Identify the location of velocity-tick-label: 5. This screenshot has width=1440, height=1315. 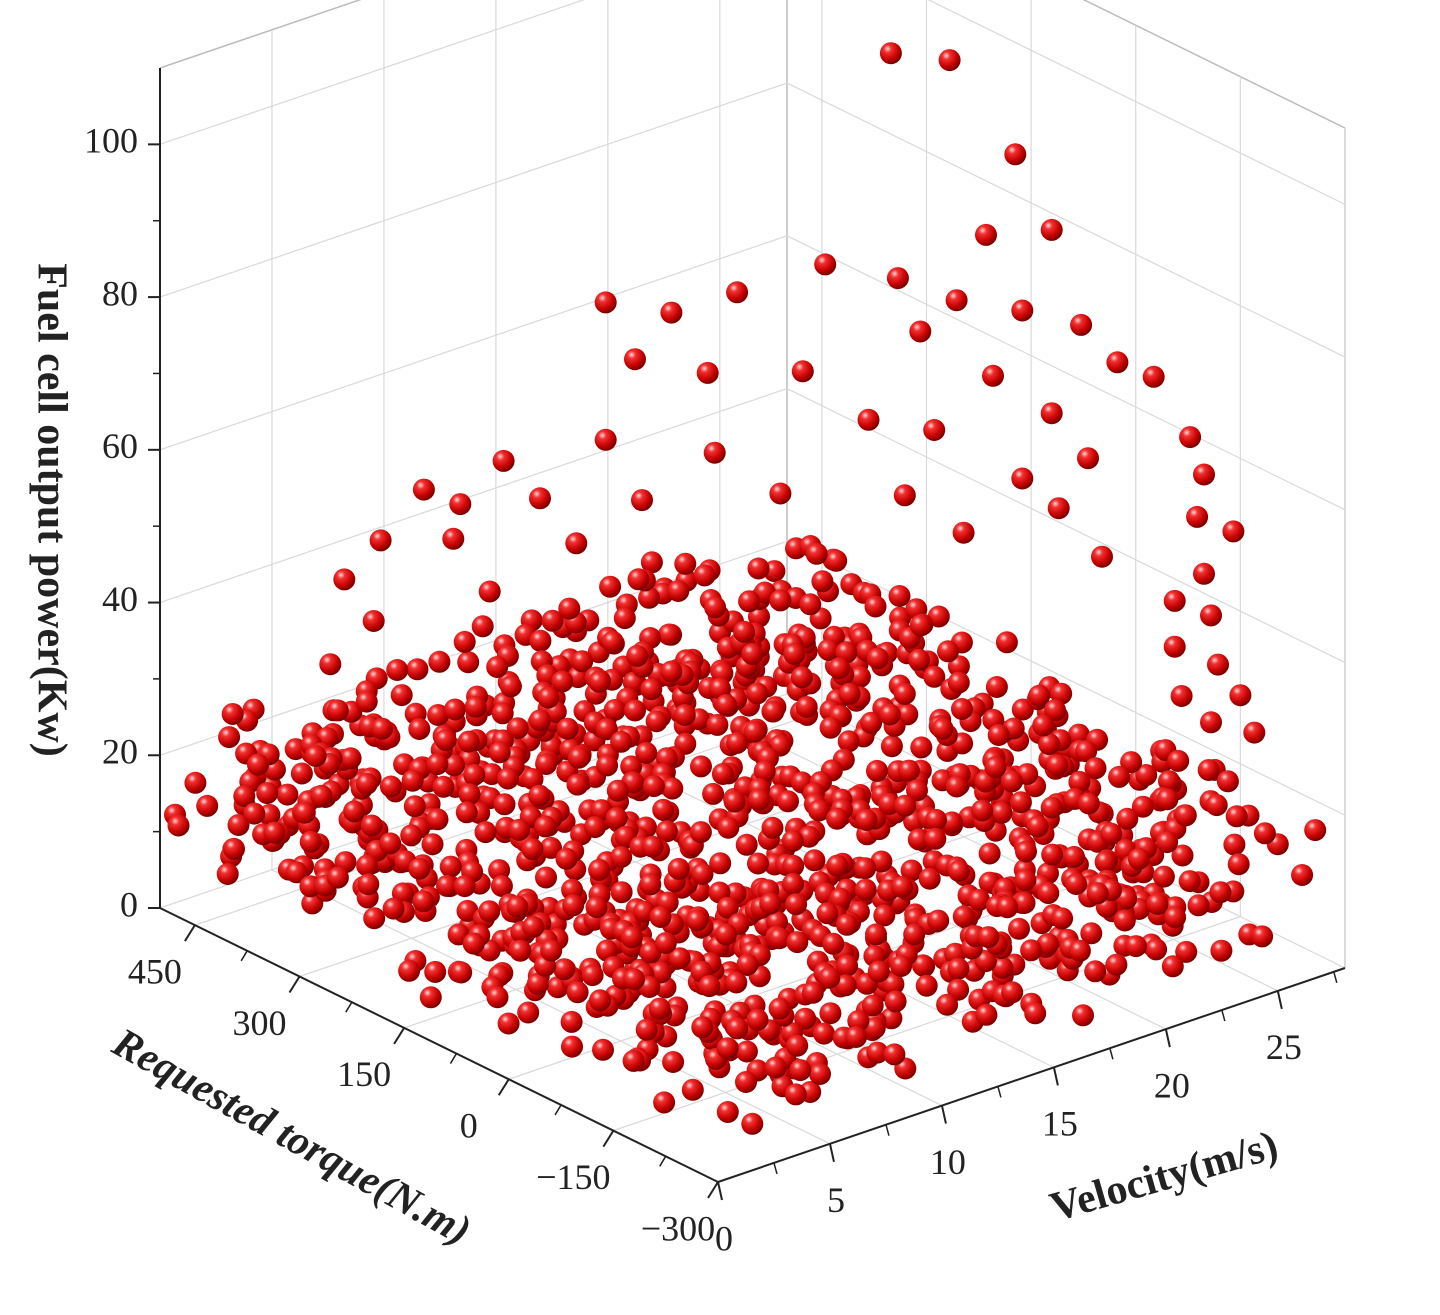
(836, 1200).